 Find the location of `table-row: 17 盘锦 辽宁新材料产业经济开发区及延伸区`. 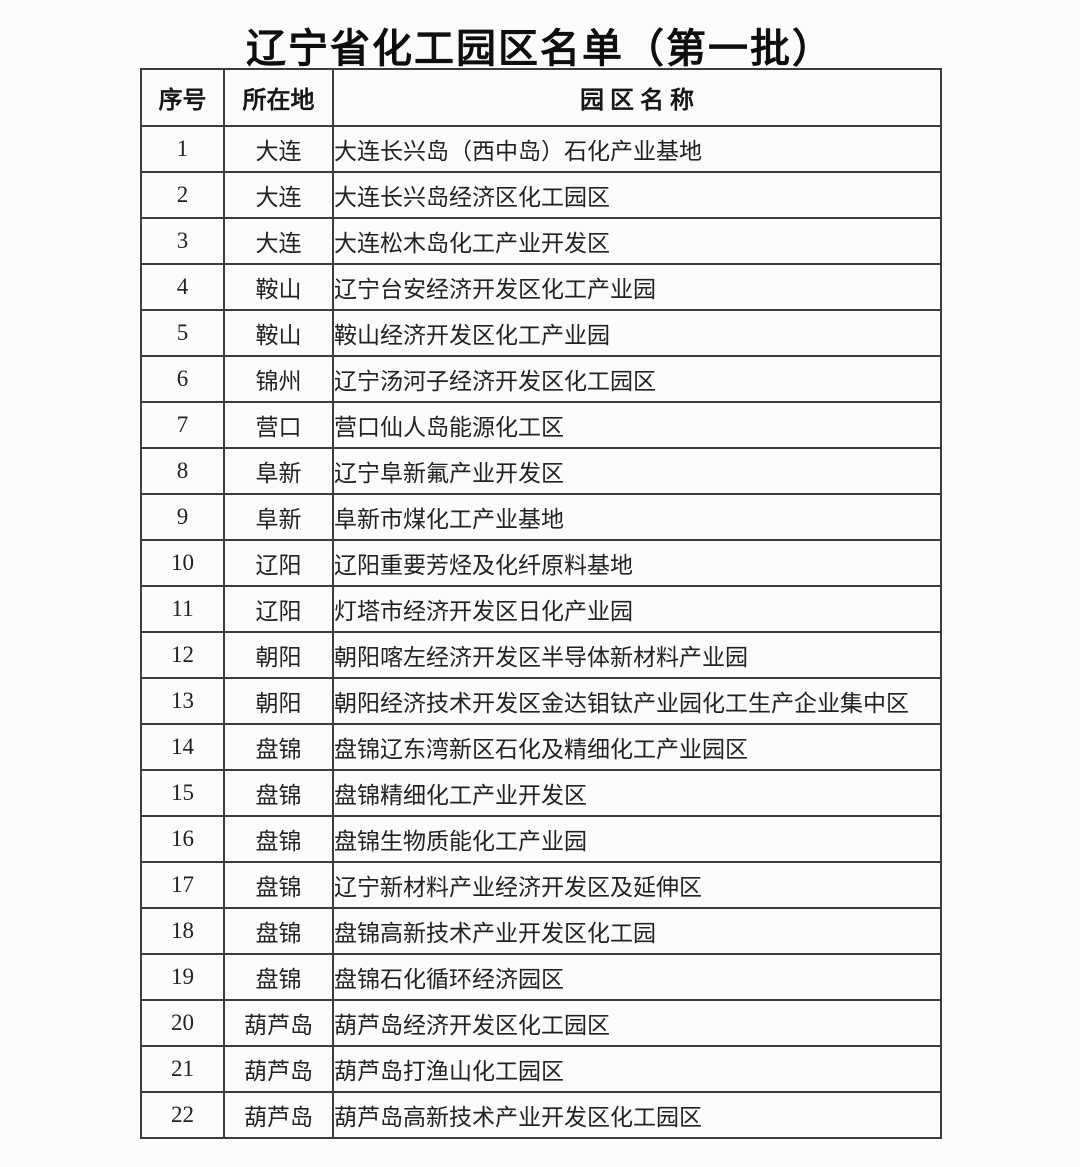

table-row: 17 盘锦 辽宁新材料产业经济开发区及延伸区 is located at coordinates (541, 885).